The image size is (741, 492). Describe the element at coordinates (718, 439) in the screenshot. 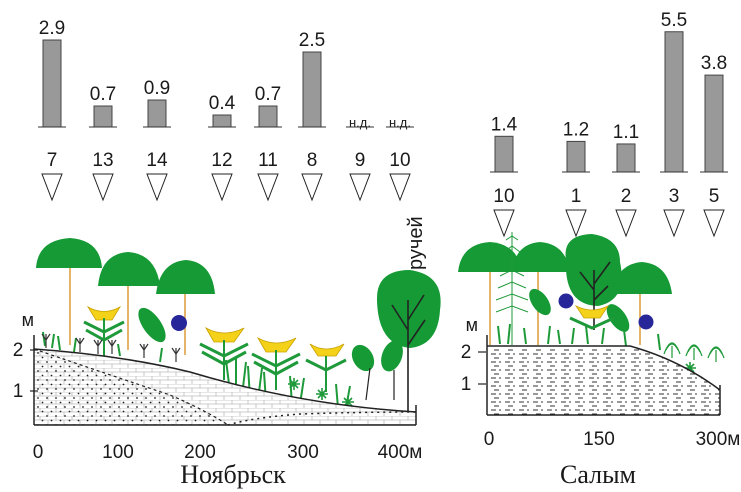

I see `x-tick-label: 300м` at that location.